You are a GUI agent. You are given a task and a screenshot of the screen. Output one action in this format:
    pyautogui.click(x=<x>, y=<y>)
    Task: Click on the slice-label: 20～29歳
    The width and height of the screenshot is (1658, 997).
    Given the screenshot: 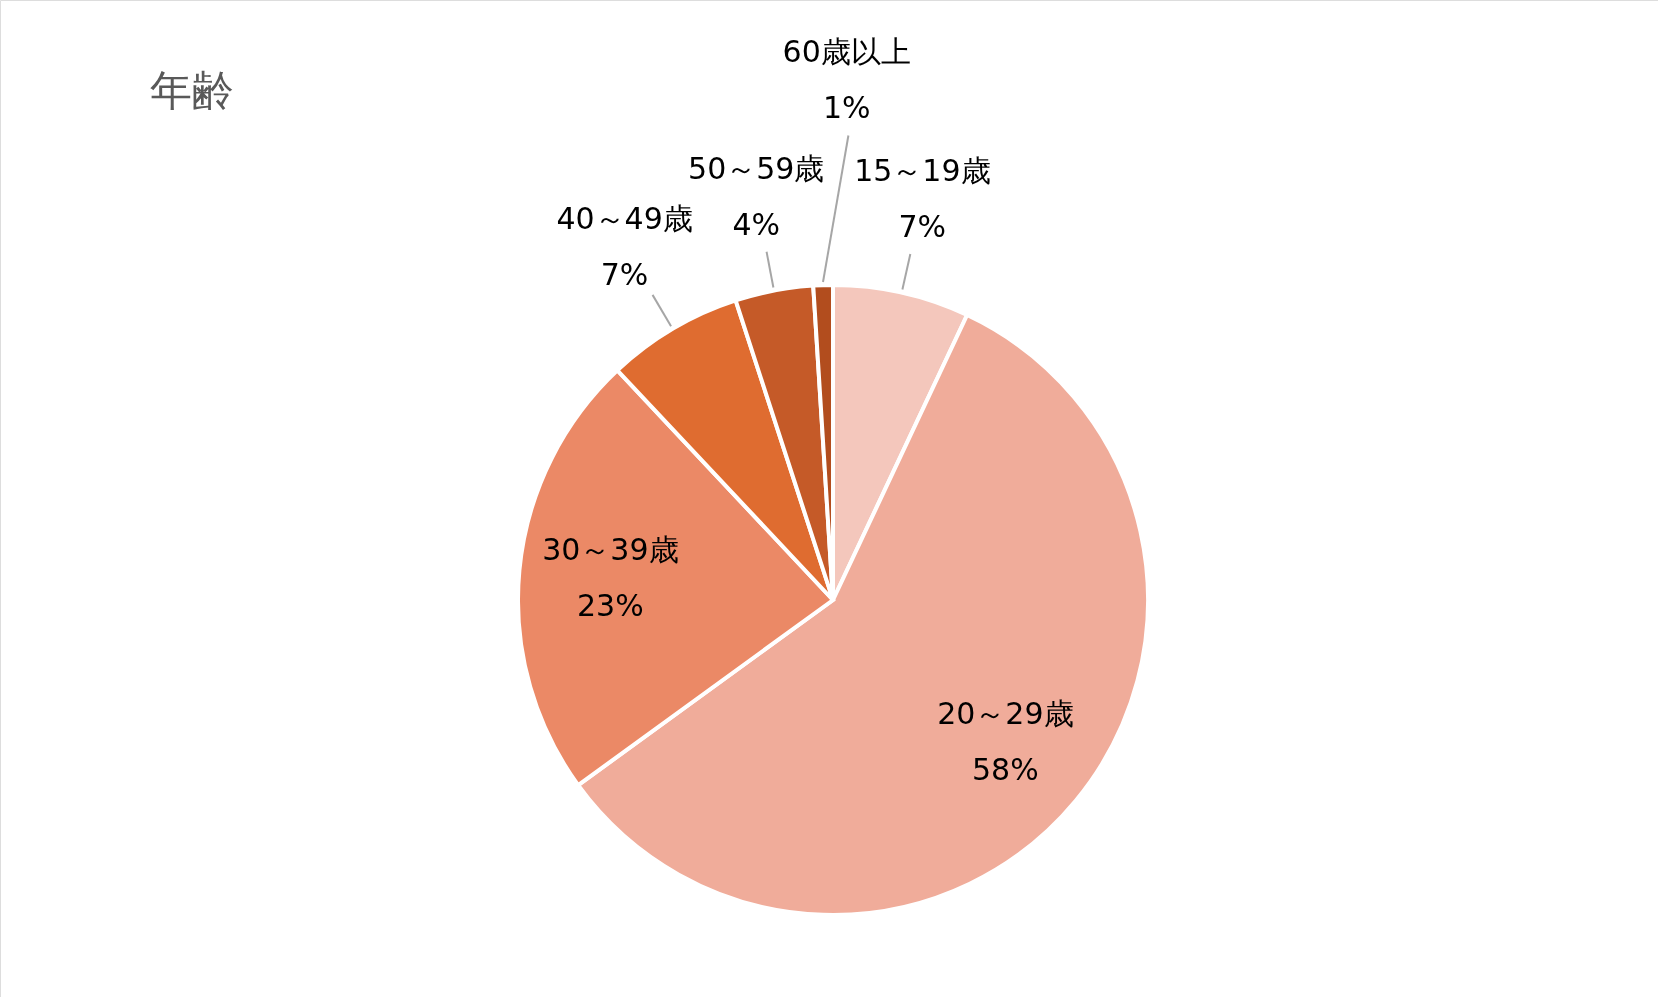 What is the action you would take?
    pyautogui.click(x=1005, y=713)
    